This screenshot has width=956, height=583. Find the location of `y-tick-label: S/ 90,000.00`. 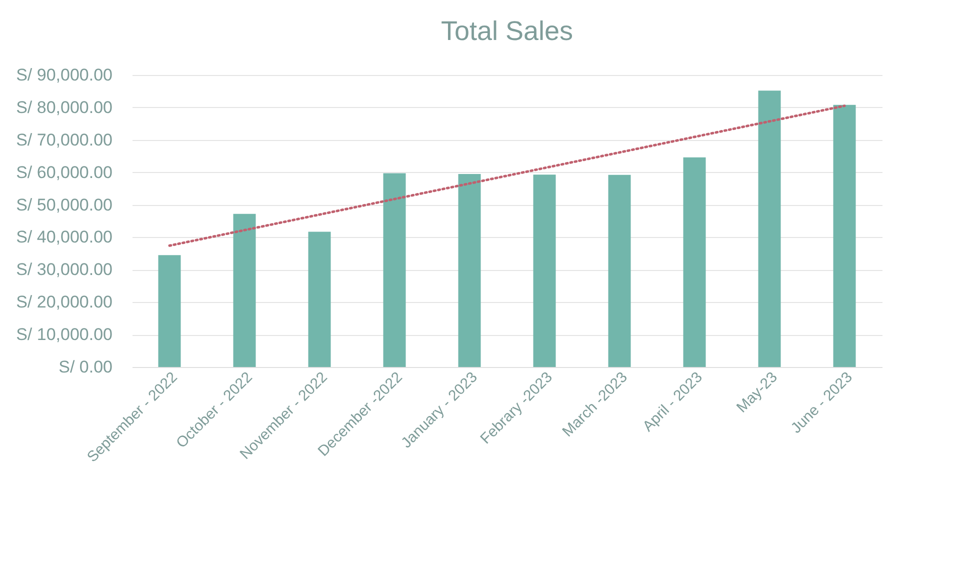

y-tick-label: S/ 90,000.00 is located at coordinates (64, 75).